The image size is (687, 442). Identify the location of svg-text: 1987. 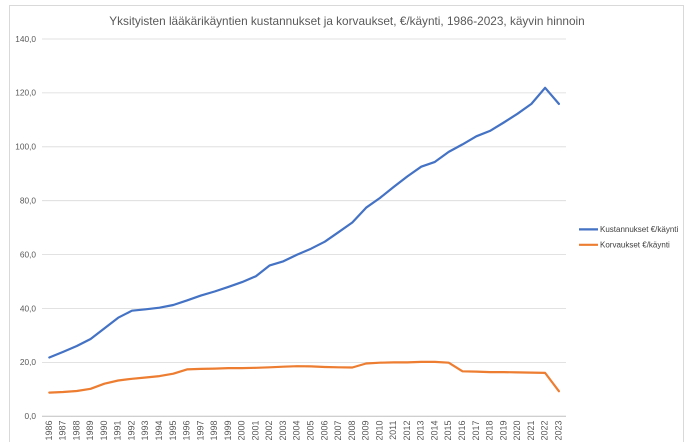
(63, 431).